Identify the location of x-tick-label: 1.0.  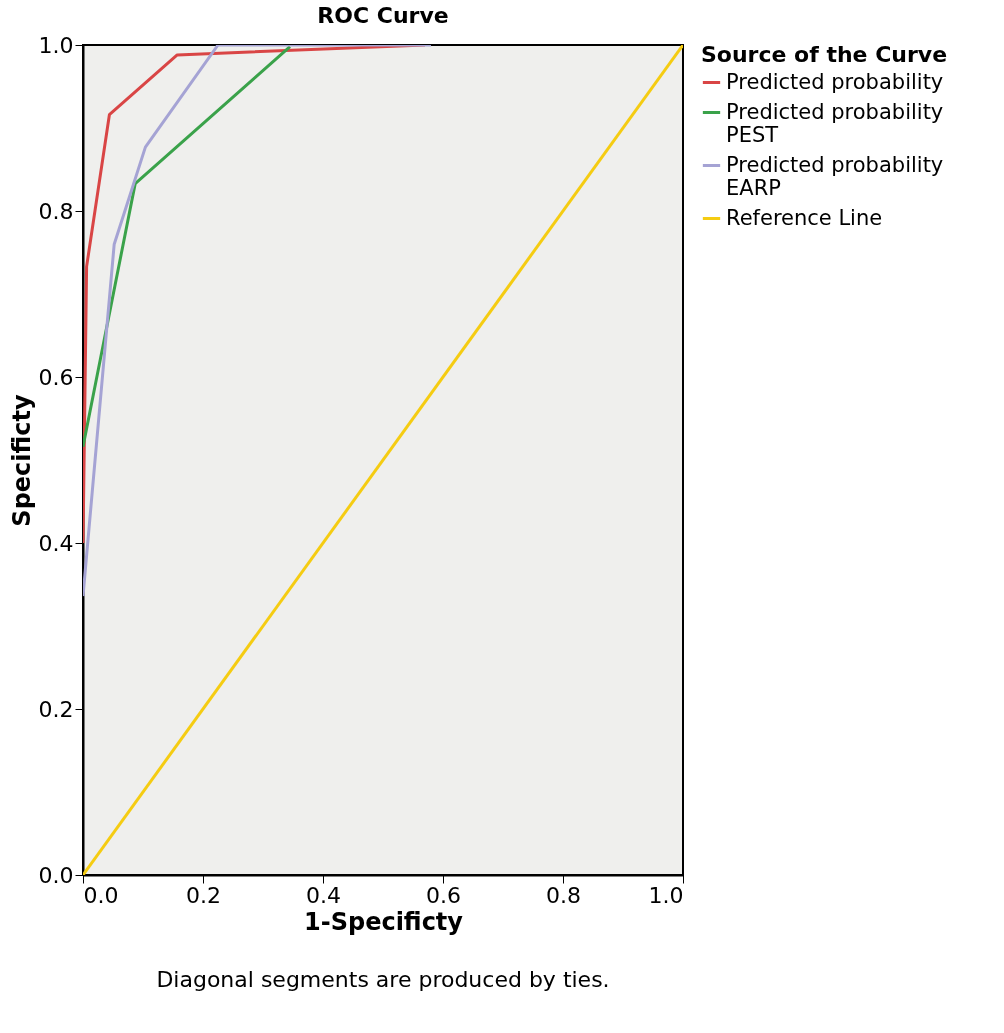
(666, 895).